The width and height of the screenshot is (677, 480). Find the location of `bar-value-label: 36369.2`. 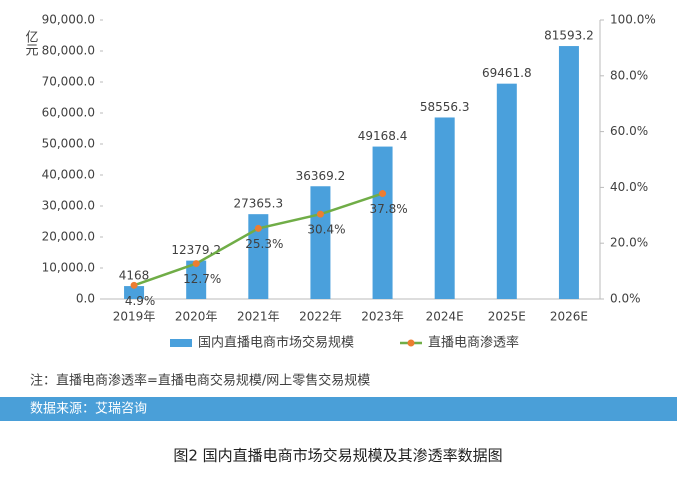

bar-value-label: 36369.2 is located at coordinates (321, 176).